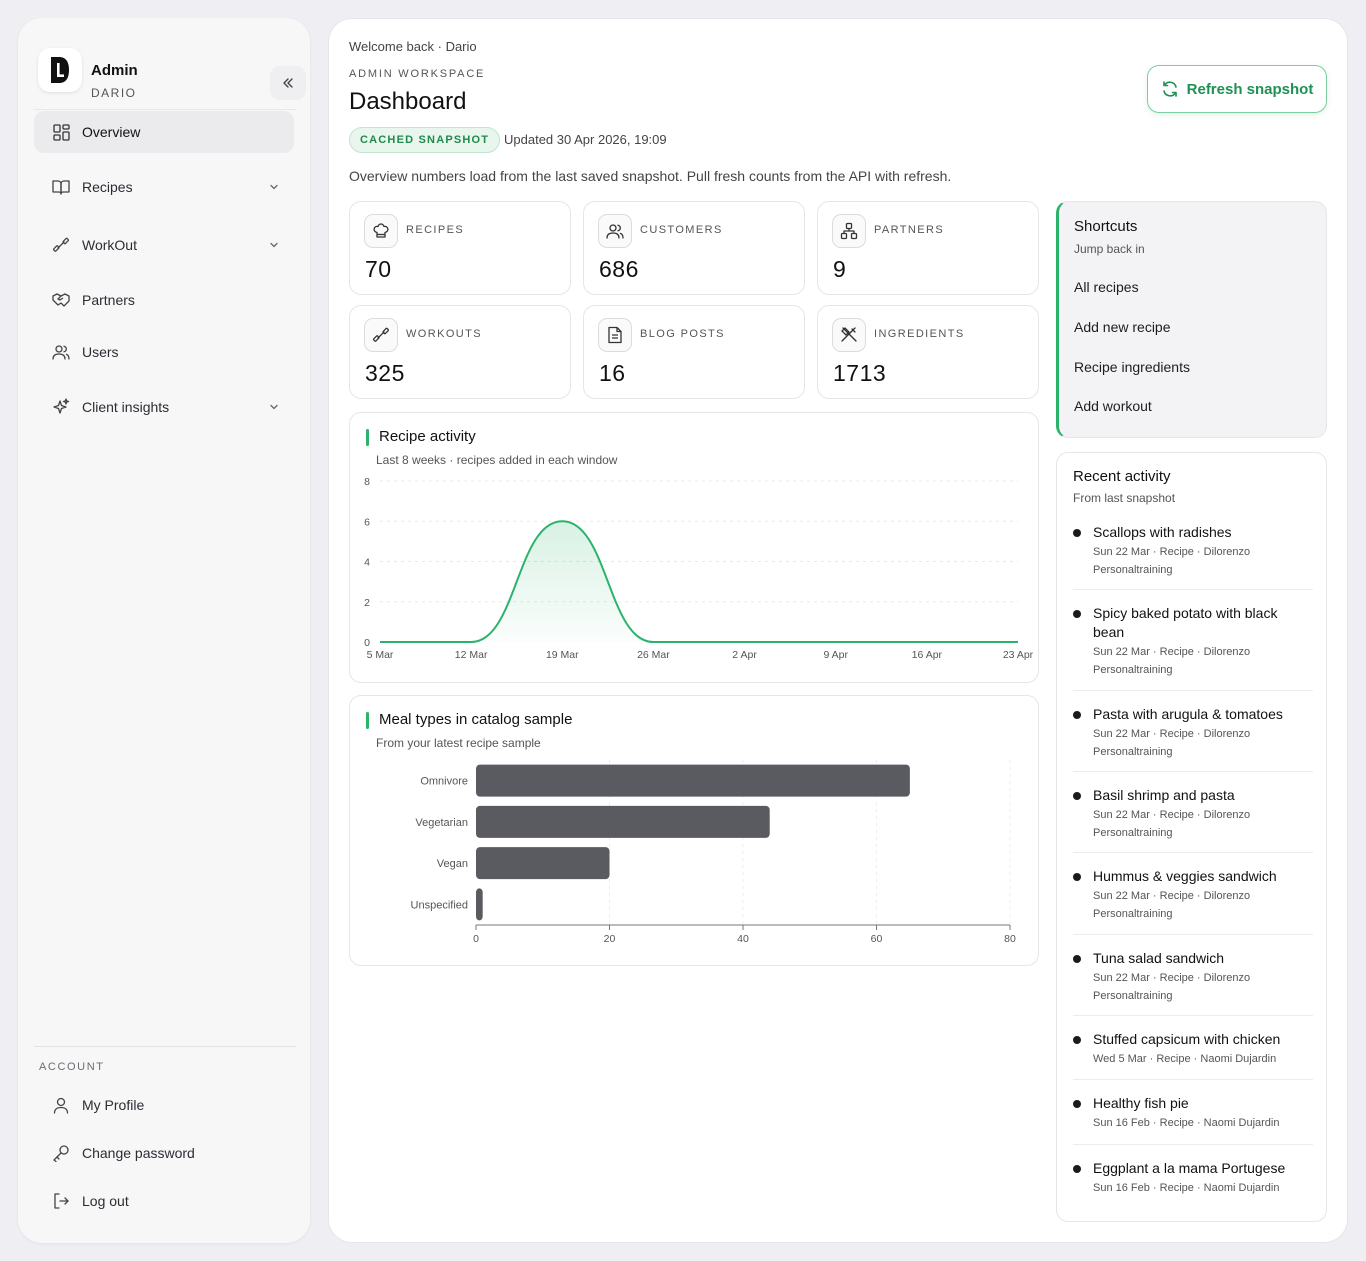 The width and height of the screenshot is (1366, 1261). I want to click on stat-card-recipes: RECIPES 70, so click(460, 248).